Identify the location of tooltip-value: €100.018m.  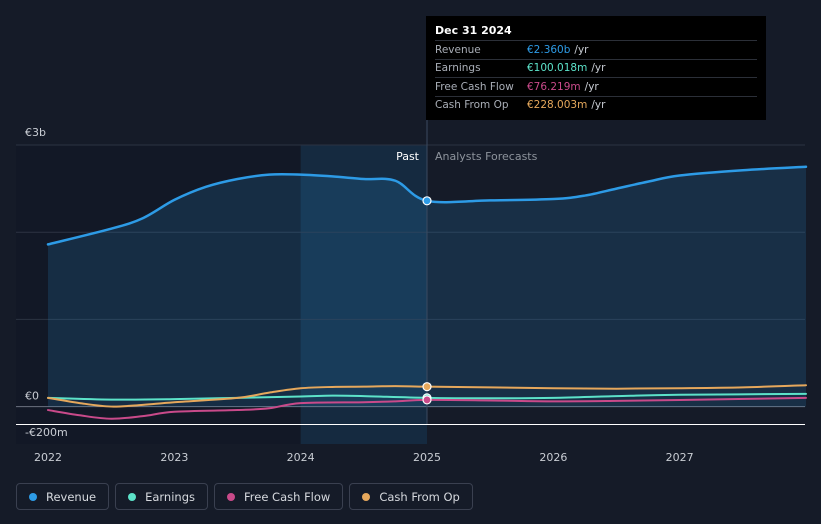
(557, 68).